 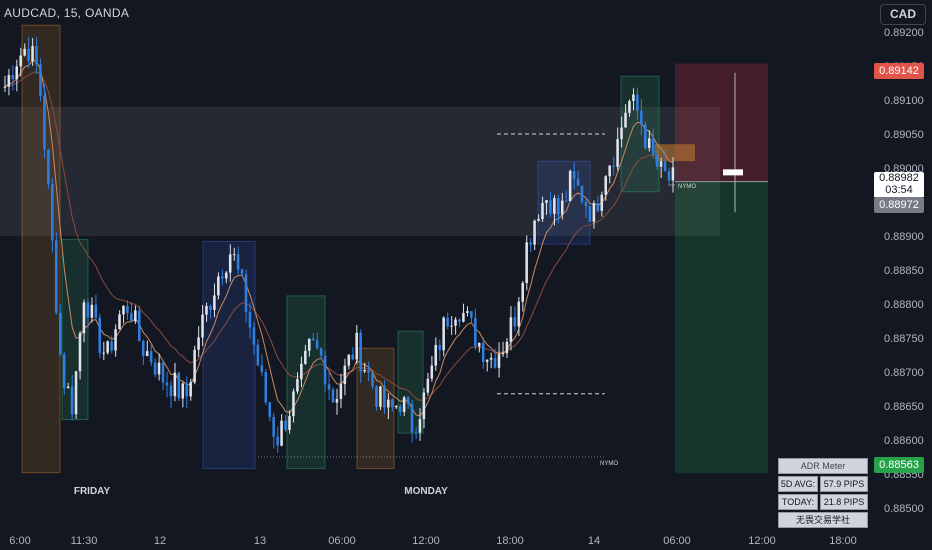 What do you see at coordinates (160, 541) in the screenshot?
I see `x-tick-label: 12` at bounding box center [160, 541].